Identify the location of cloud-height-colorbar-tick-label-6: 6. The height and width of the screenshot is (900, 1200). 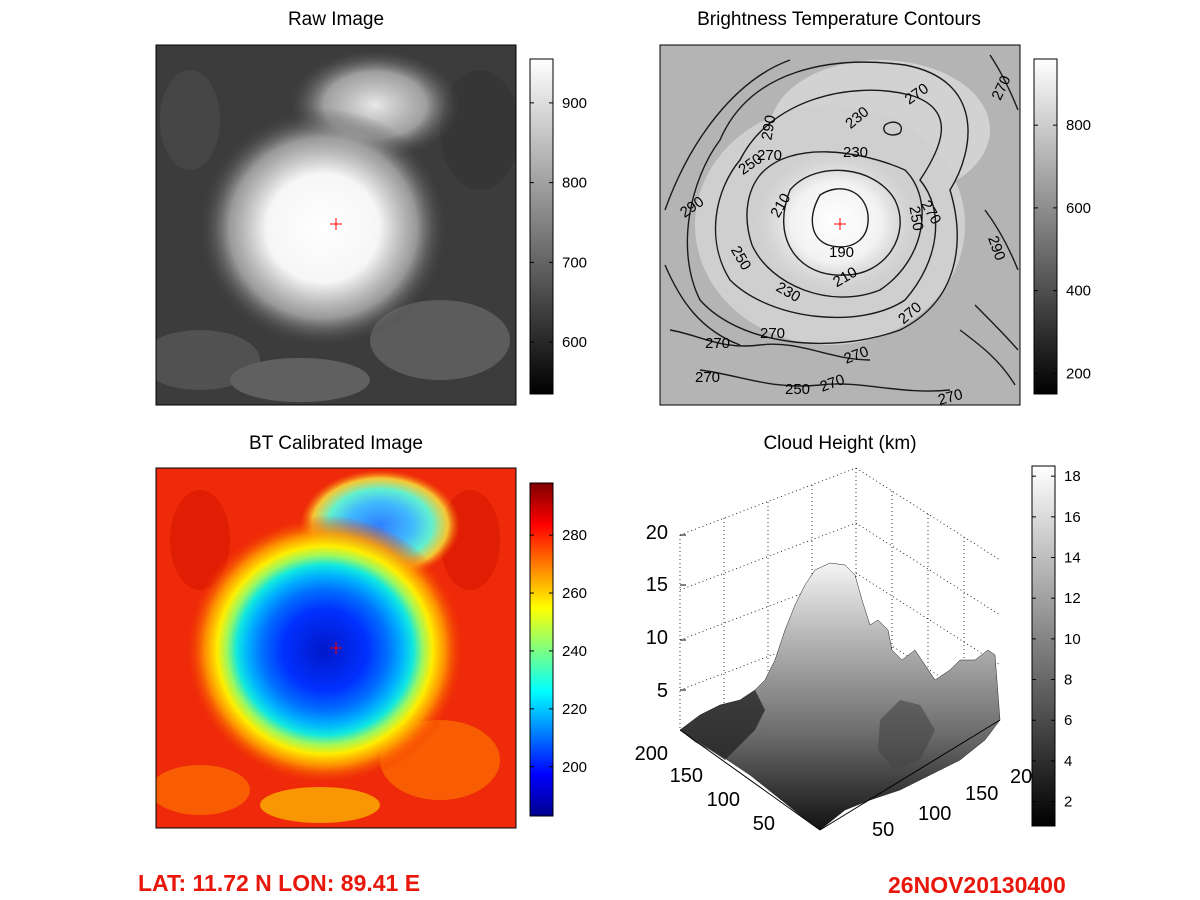
(1068, 720).